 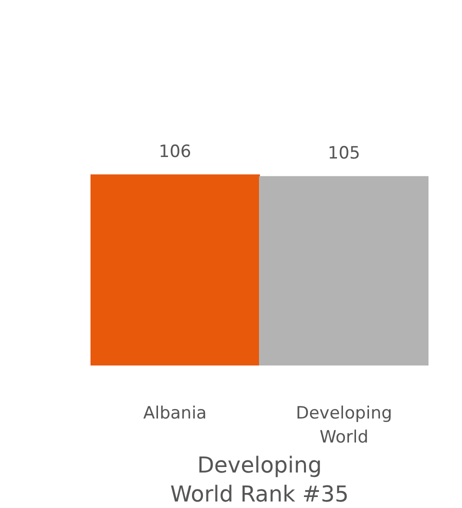 I want to click on data-label: 106, so click(x=175, y=152).